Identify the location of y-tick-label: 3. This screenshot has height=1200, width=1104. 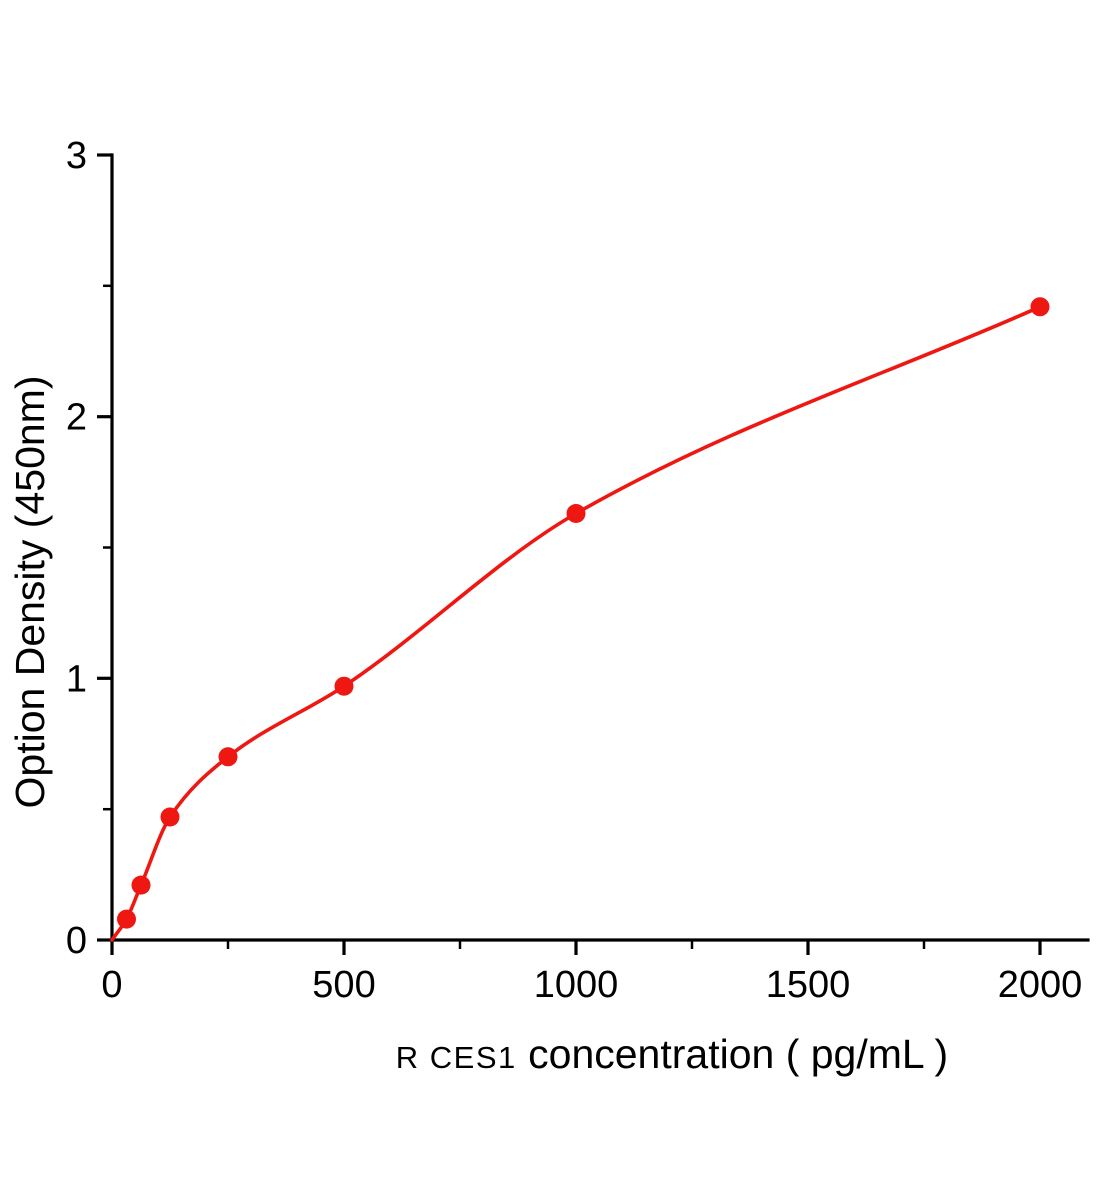
(76, 156).